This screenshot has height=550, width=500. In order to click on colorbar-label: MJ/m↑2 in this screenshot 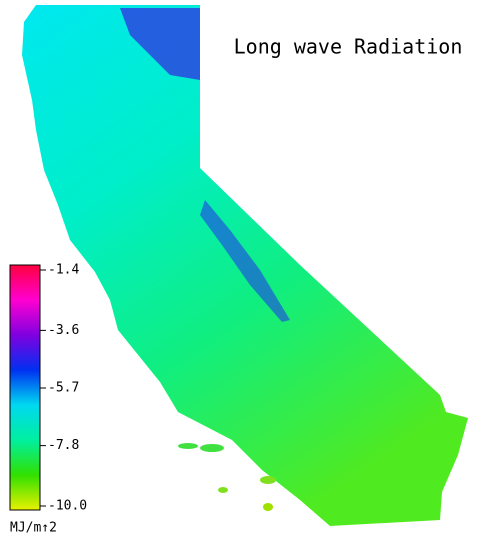, I will do `click(33, 528)`.